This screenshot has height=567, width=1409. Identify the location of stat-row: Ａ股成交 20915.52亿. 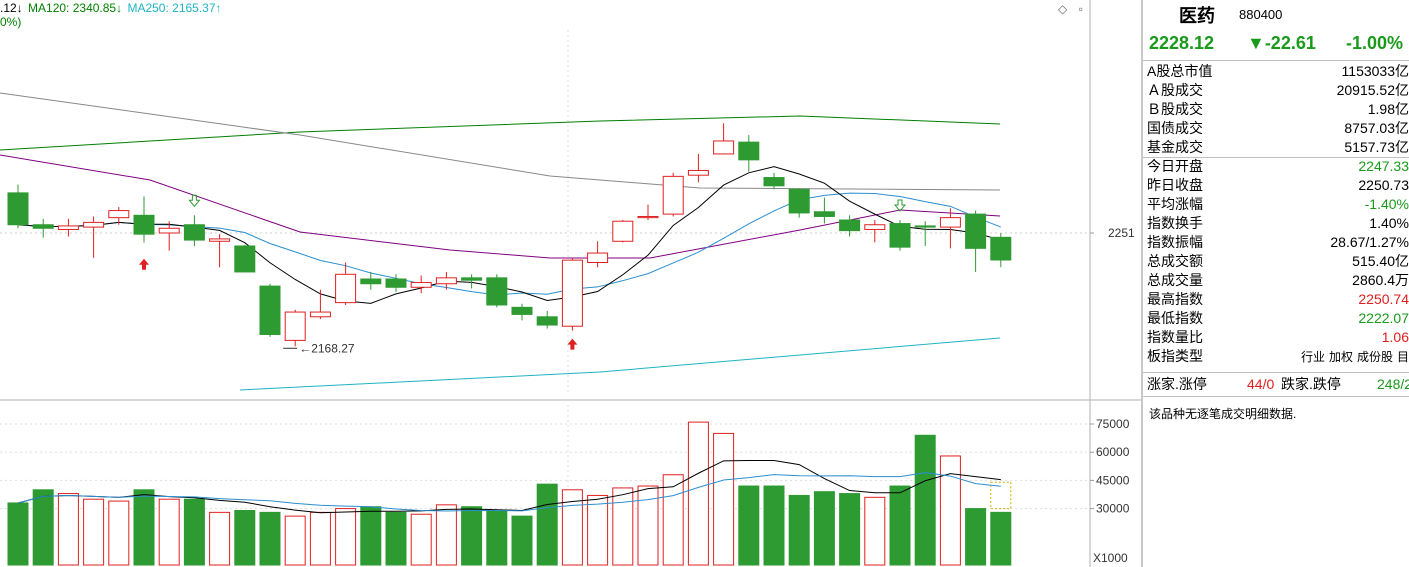
(1276, 90).